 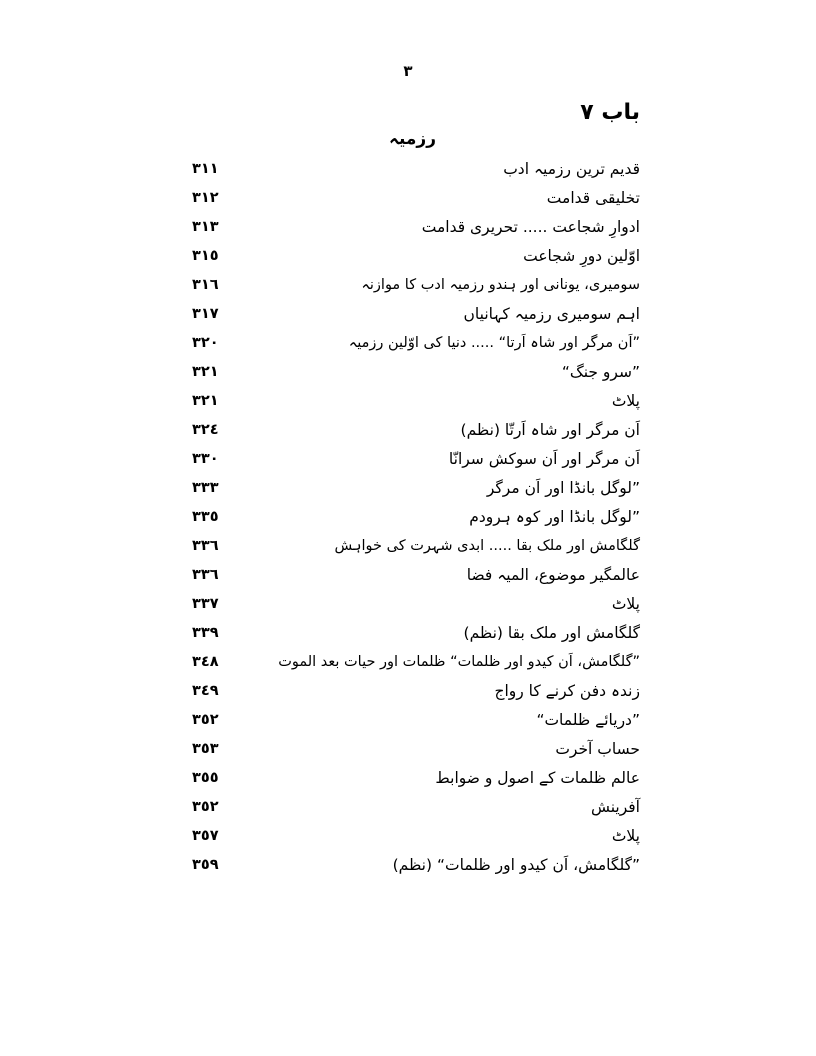 What do you see at coordinates (408, 604) in the screenshot?
I see `toc-entry: پلاٹ ٣٣٧` at bounding box center [408, 604].